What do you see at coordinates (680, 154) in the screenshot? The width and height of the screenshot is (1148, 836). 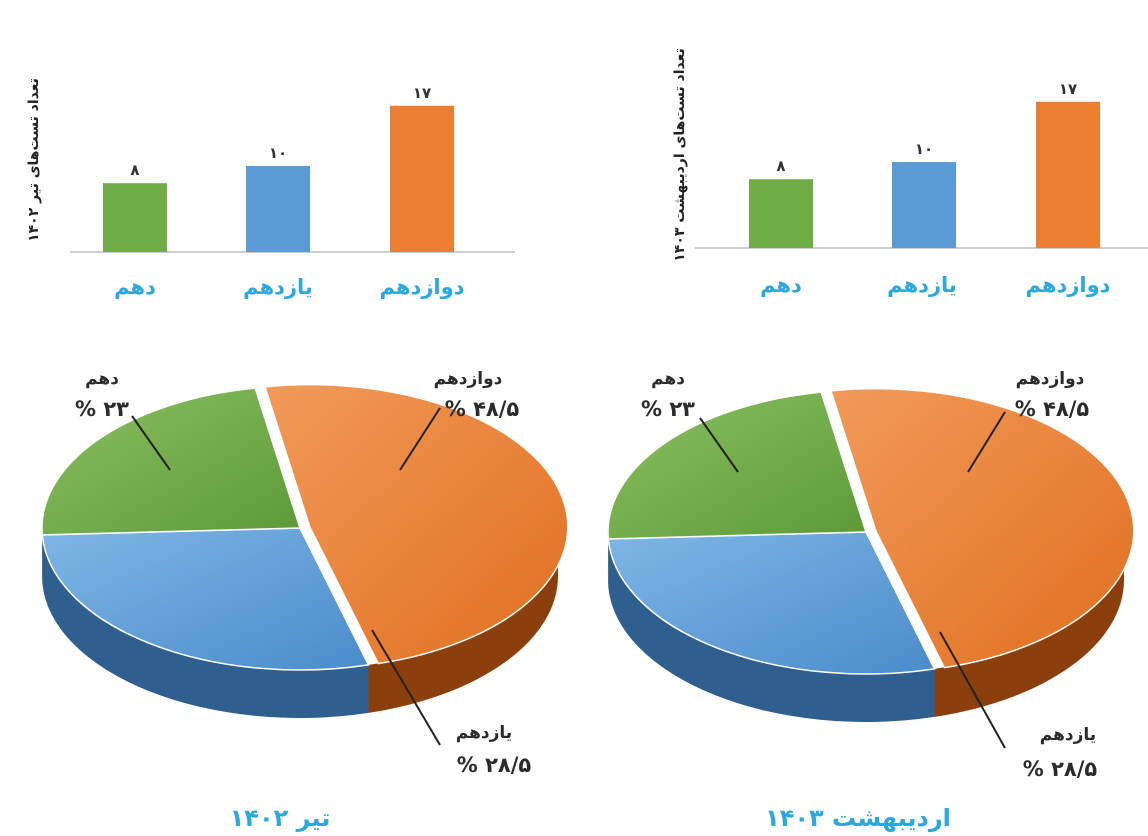 I see `bar-chart-2-ylabel: تعداد تست‌های اردیبهشت ۱۴۰۳` at bounding box center [680, 154].